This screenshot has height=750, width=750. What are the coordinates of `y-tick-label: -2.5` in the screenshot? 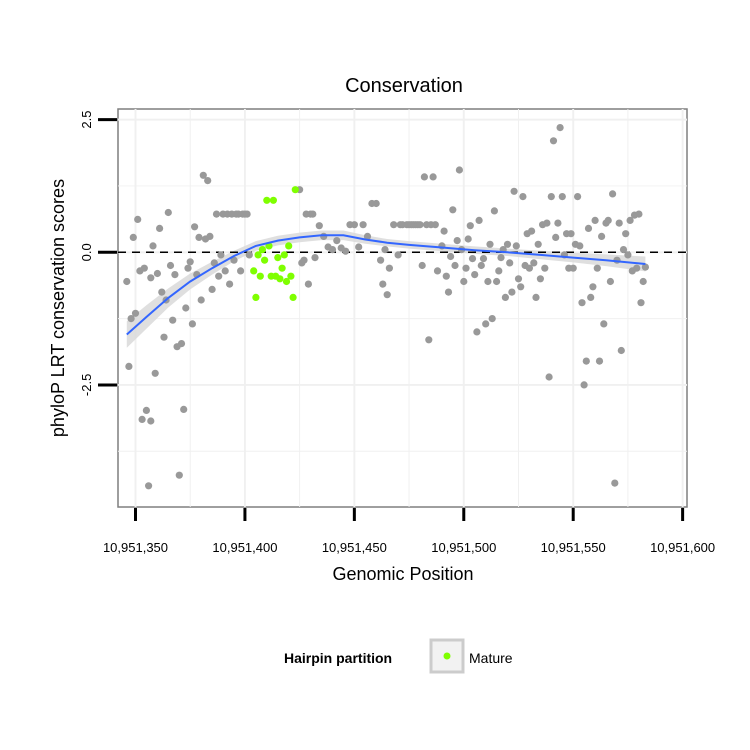 It's located at (86, 385).